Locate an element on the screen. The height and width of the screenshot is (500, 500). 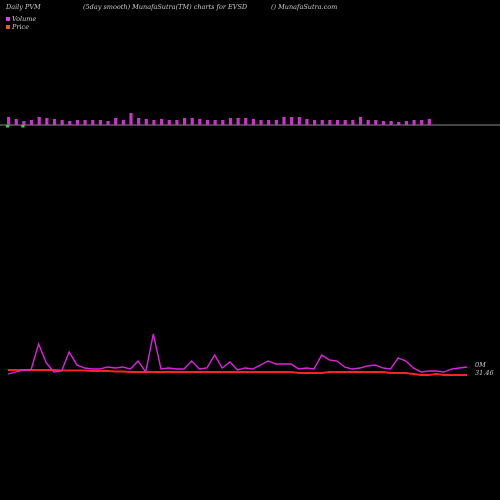
price-value-label: 31.46 is located at coordinates (484, 373).